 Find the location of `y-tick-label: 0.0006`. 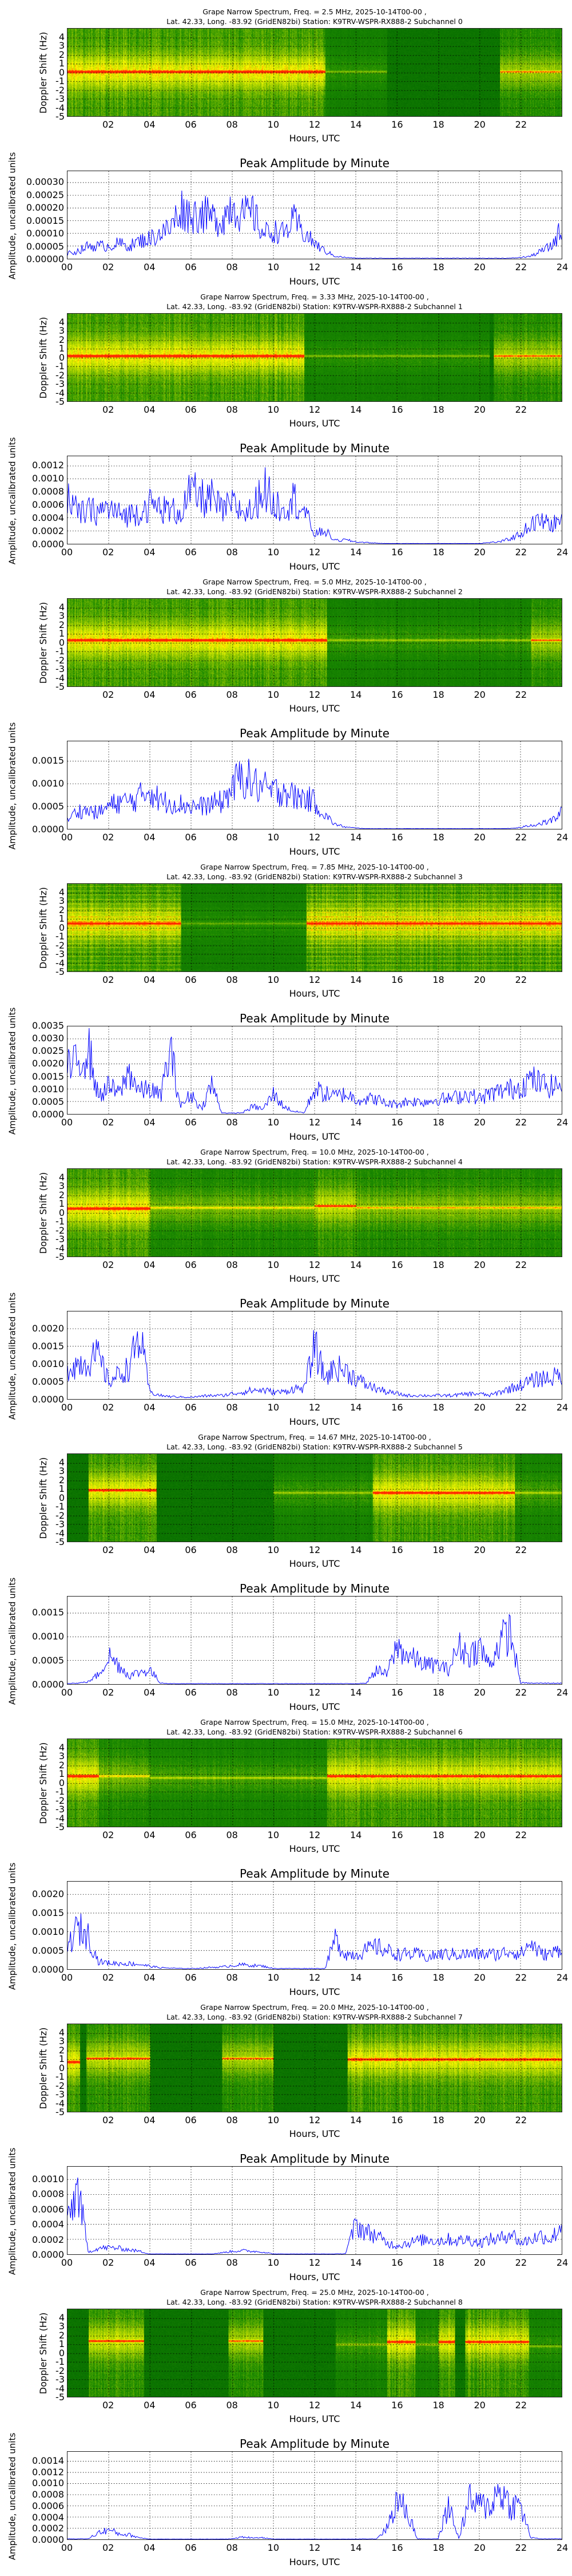

y-tick-label: 0.0006 is located at coordinates (48, 505).